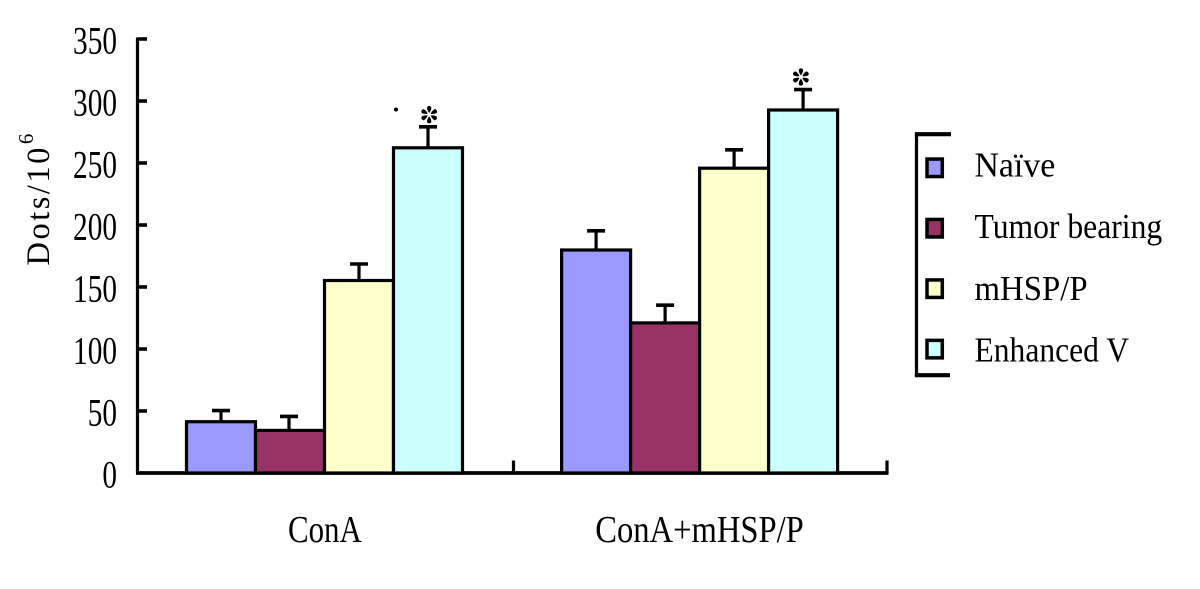  Describe the element at coordinates (325, 530) in the screenshot. I see `svg-text: ConA` at that location.